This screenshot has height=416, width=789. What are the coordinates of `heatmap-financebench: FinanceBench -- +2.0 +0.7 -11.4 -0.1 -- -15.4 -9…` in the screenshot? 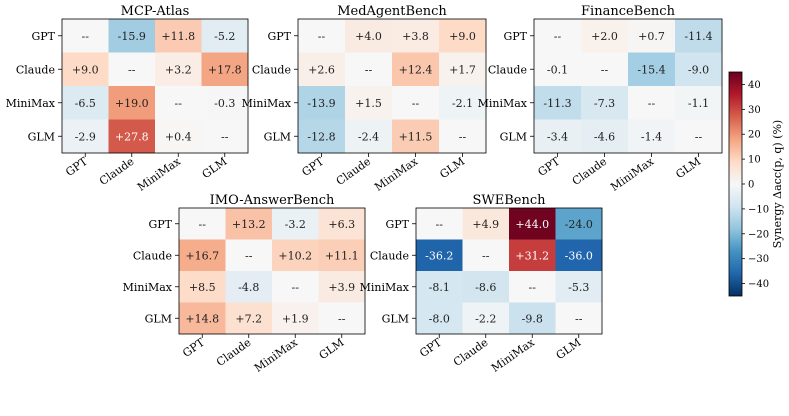 It's located at (600, 99).